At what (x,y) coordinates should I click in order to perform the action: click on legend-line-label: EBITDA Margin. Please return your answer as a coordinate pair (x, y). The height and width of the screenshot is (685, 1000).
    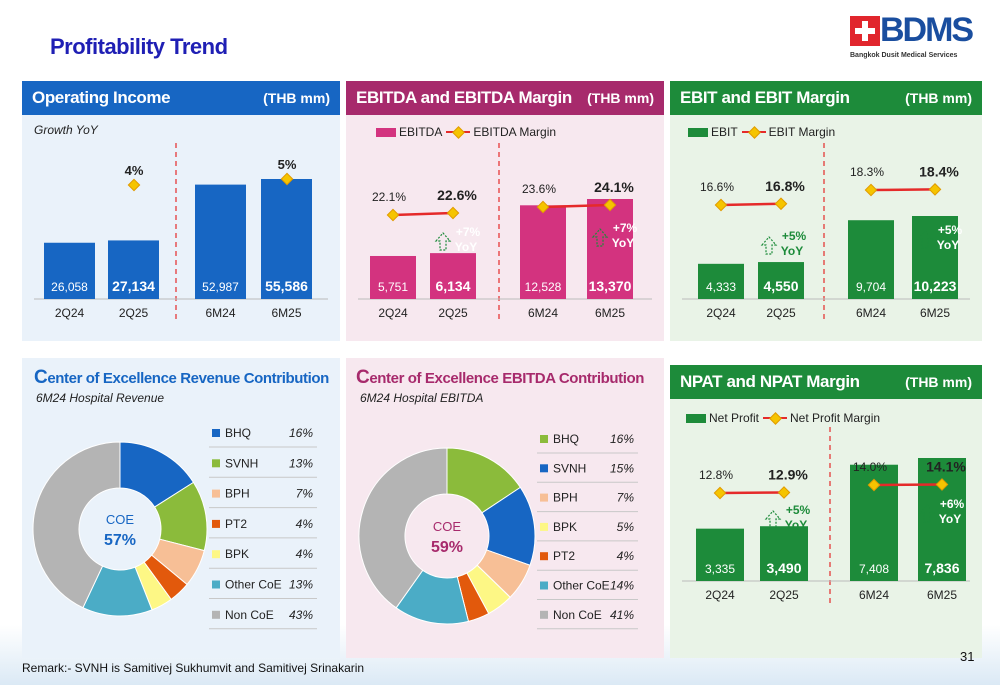
    Looking at the image, I should click on (515, 132).